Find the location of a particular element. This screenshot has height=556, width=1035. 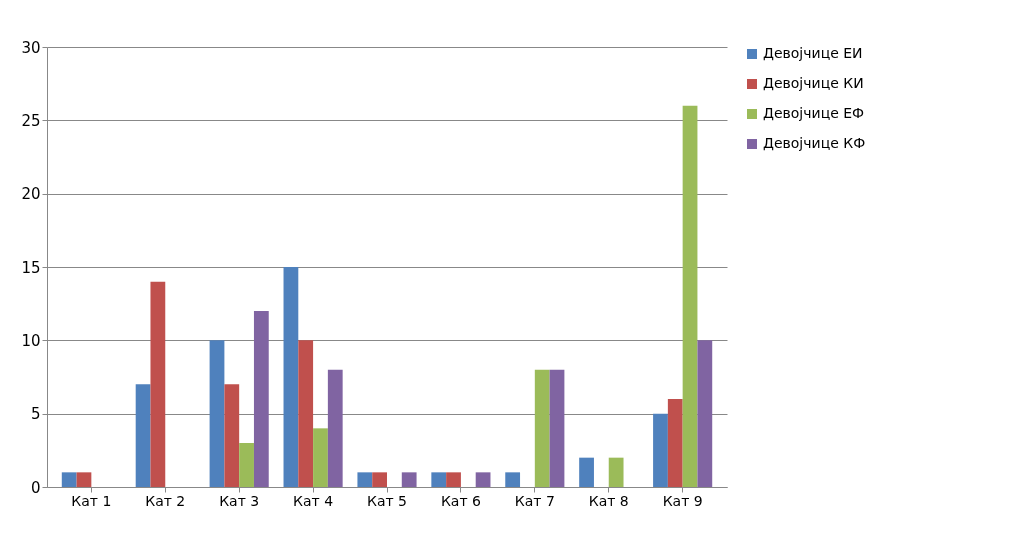

legend-label: Девојчице КФ is located at coordinates (814, 143).